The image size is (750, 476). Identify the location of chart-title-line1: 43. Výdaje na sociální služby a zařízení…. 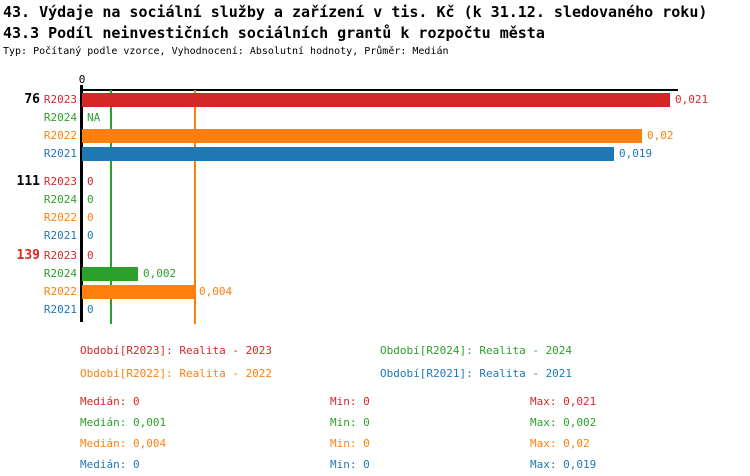
(355, 12).